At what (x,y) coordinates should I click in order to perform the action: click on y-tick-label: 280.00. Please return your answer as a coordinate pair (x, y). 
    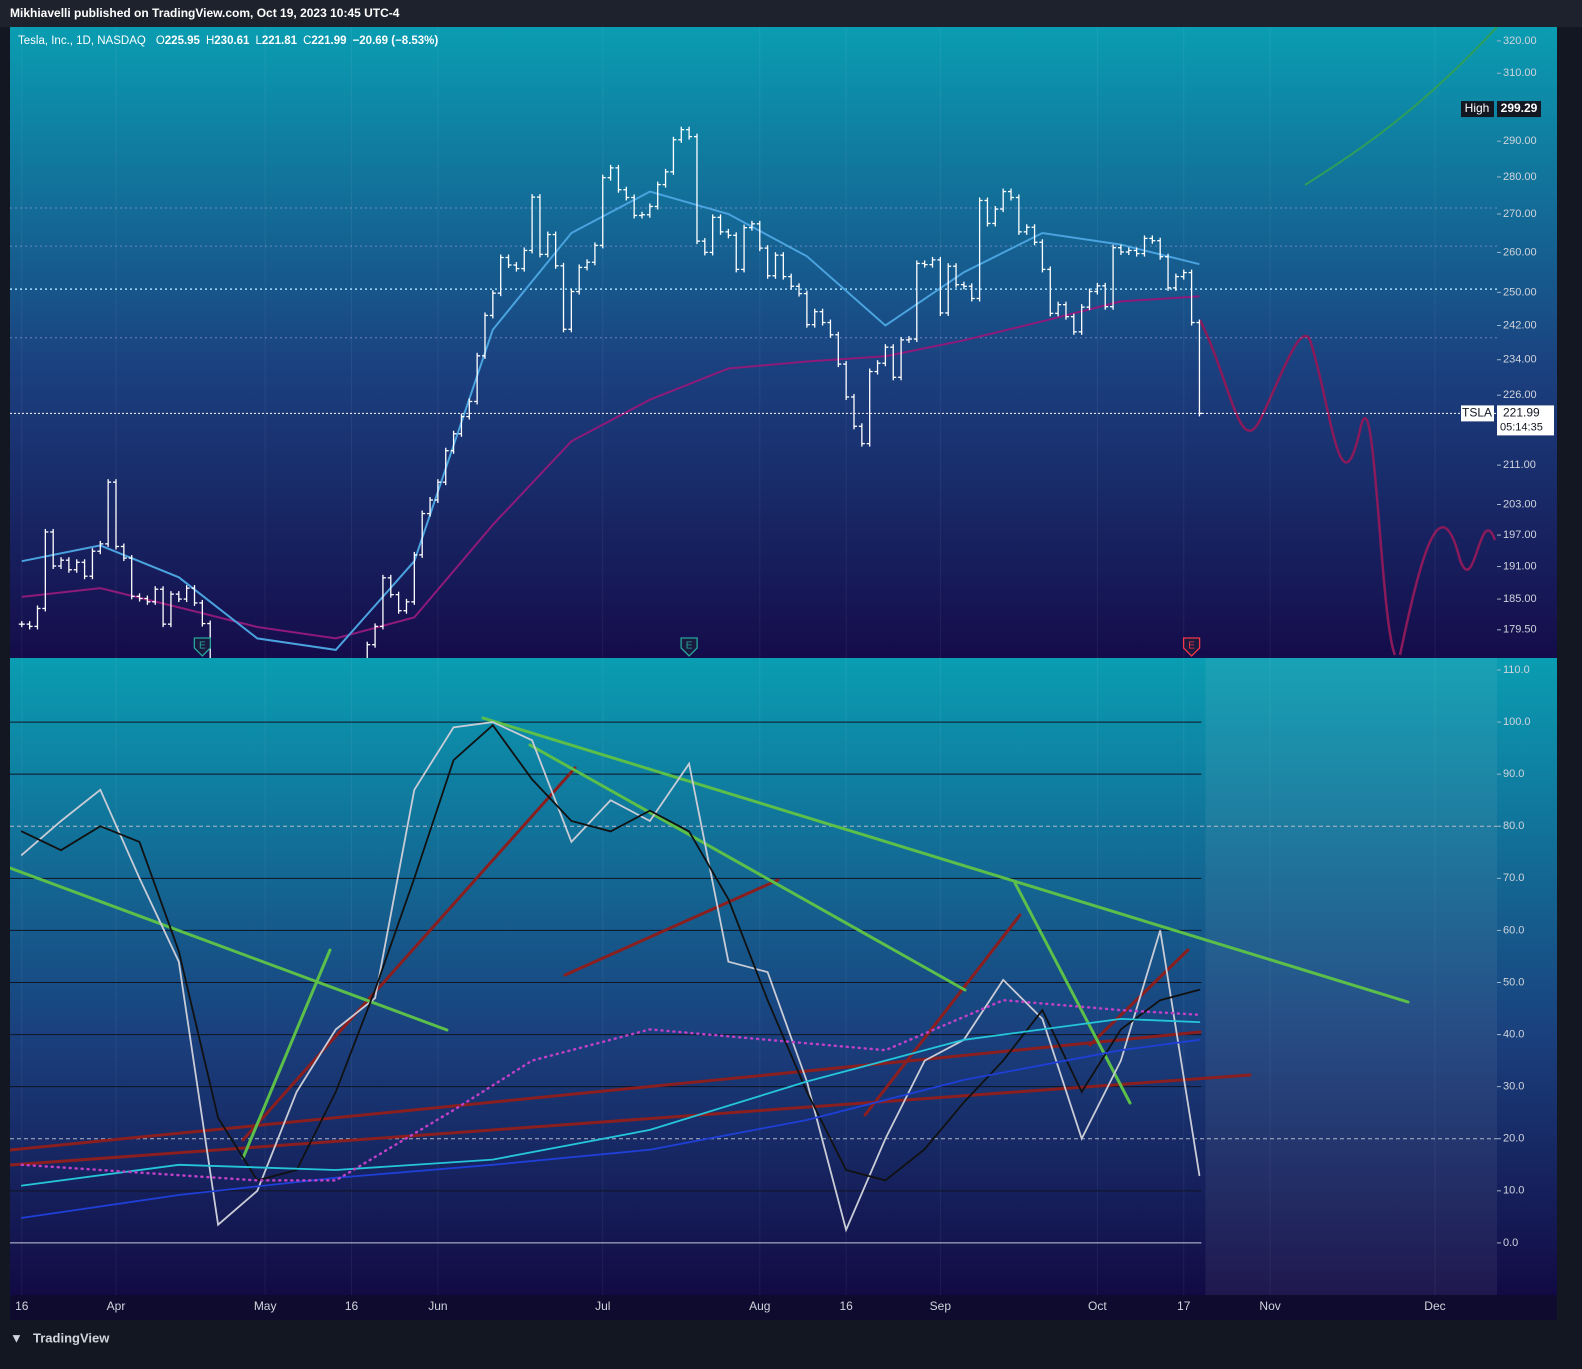
    Looking at the image, I should click on (1520, 177).